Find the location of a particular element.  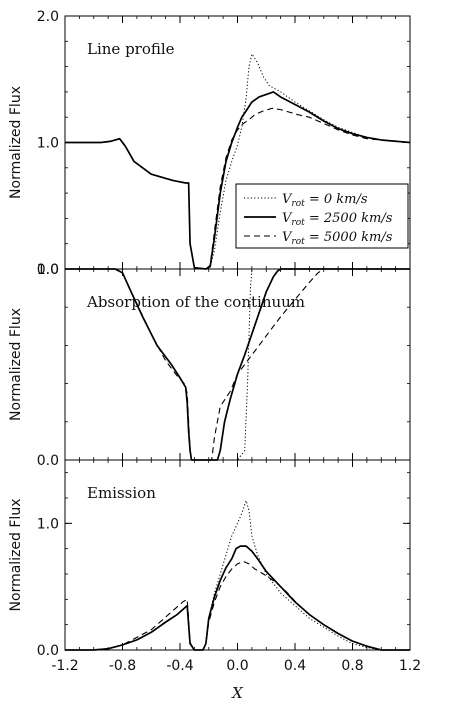

panel-title: Line profile is located at coordinates (131, 49).